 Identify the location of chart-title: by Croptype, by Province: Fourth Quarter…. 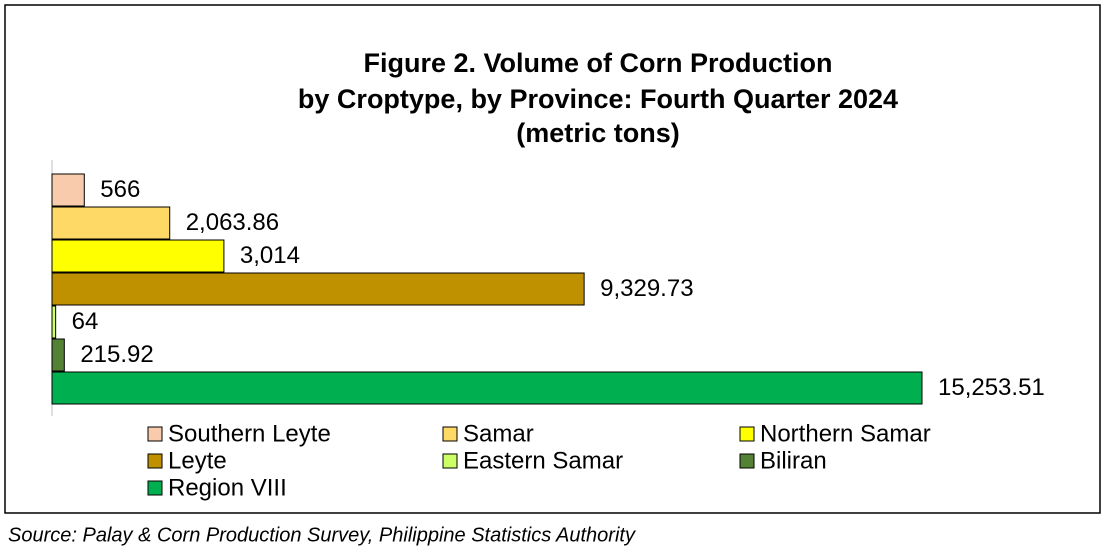
(598, 99).